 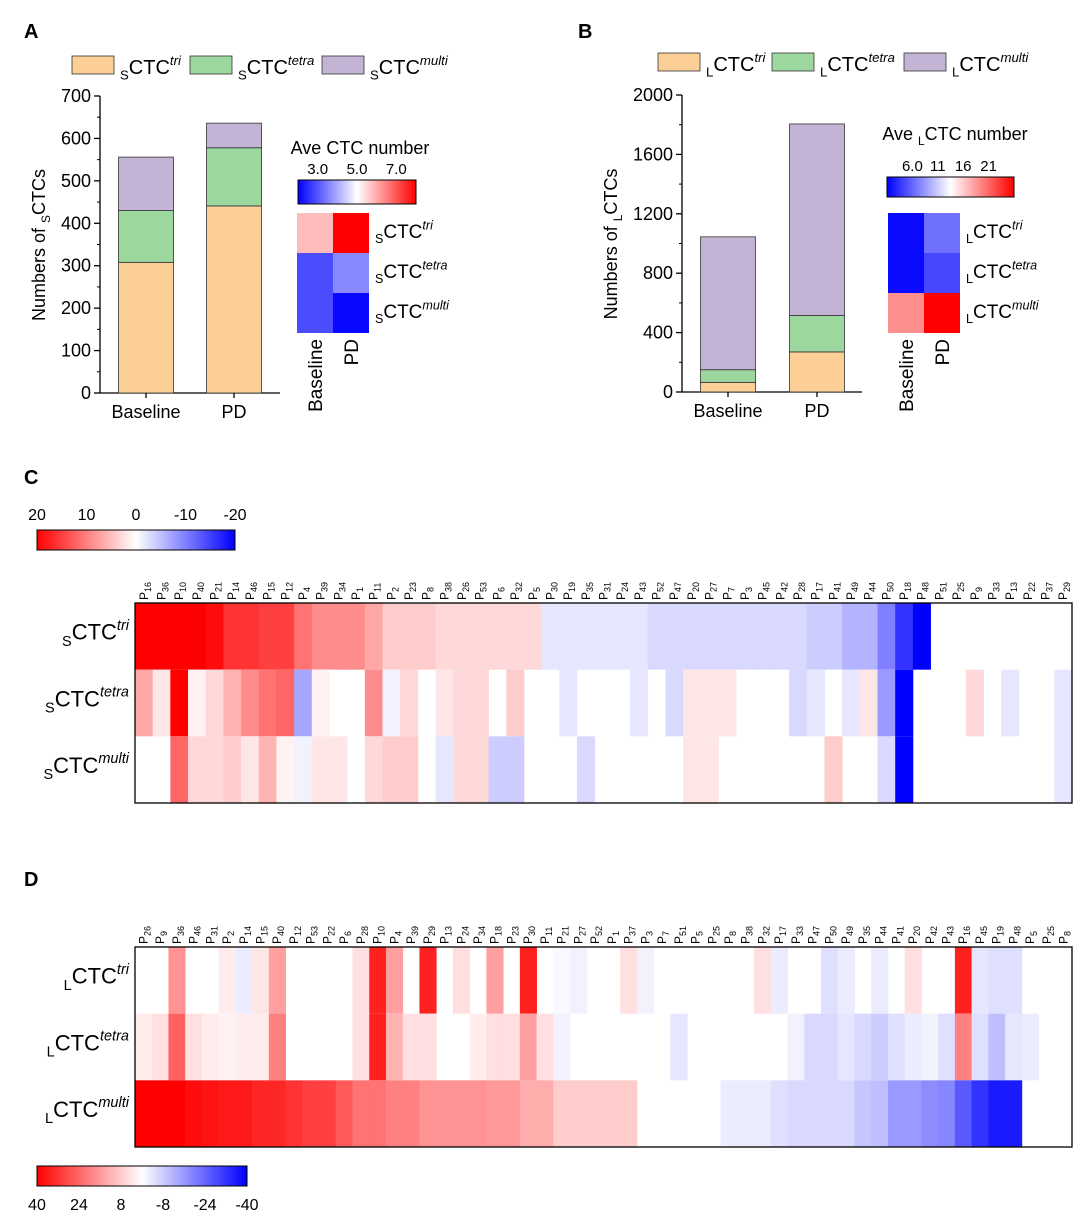 I want to click on heat-col-label: P47, so click(x=675, y=591).